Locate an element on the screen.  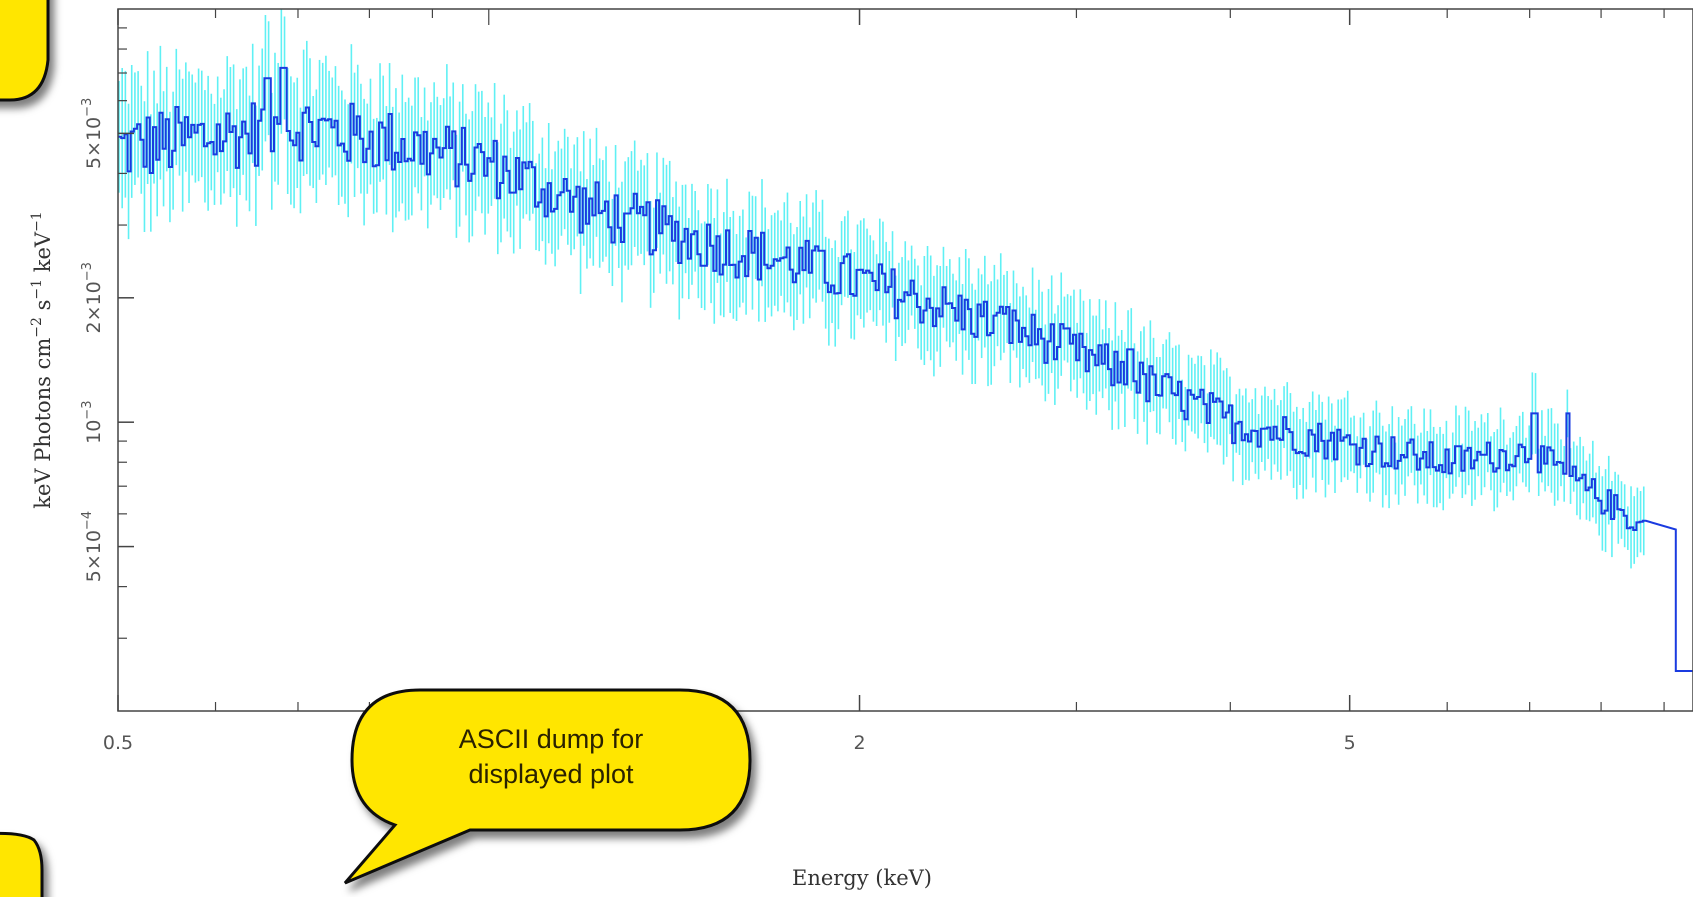
y-tick-label: 5×10−3 is located at coordinates (92, 133).